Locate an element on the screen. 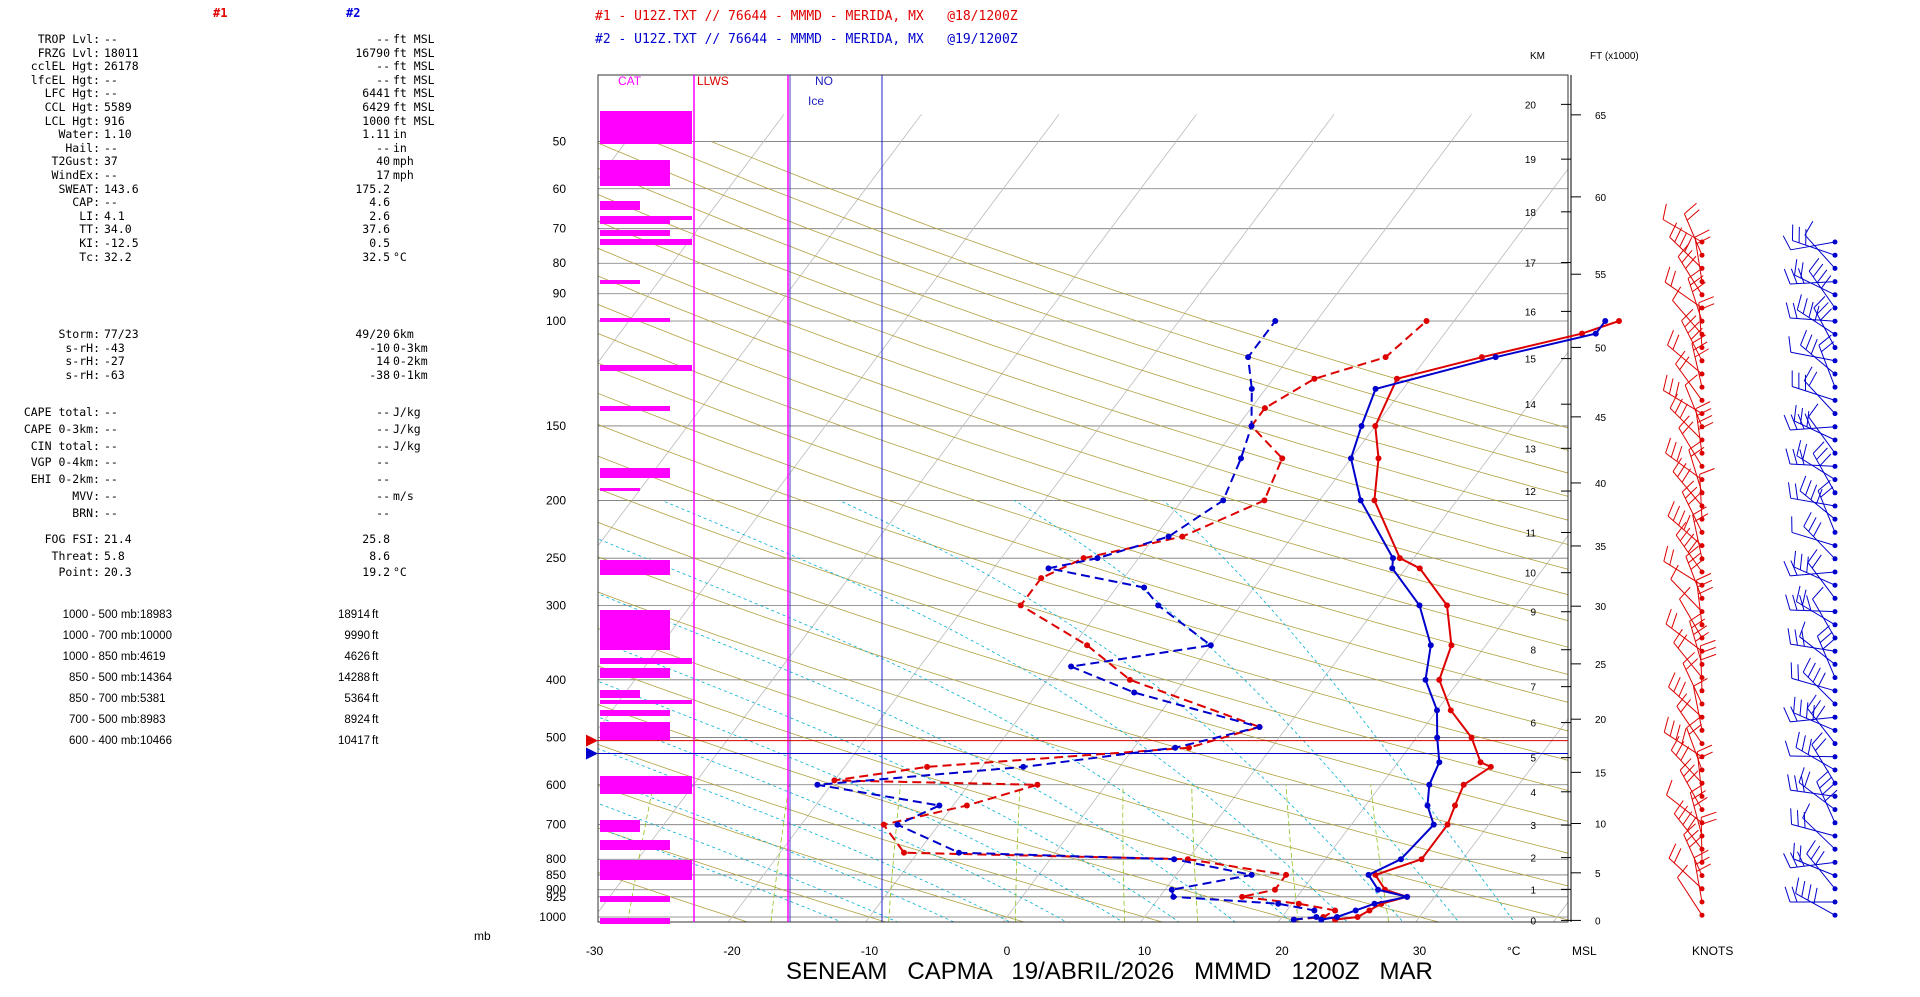  stat-v1: -12.5 is located at coordinates (121, 243).